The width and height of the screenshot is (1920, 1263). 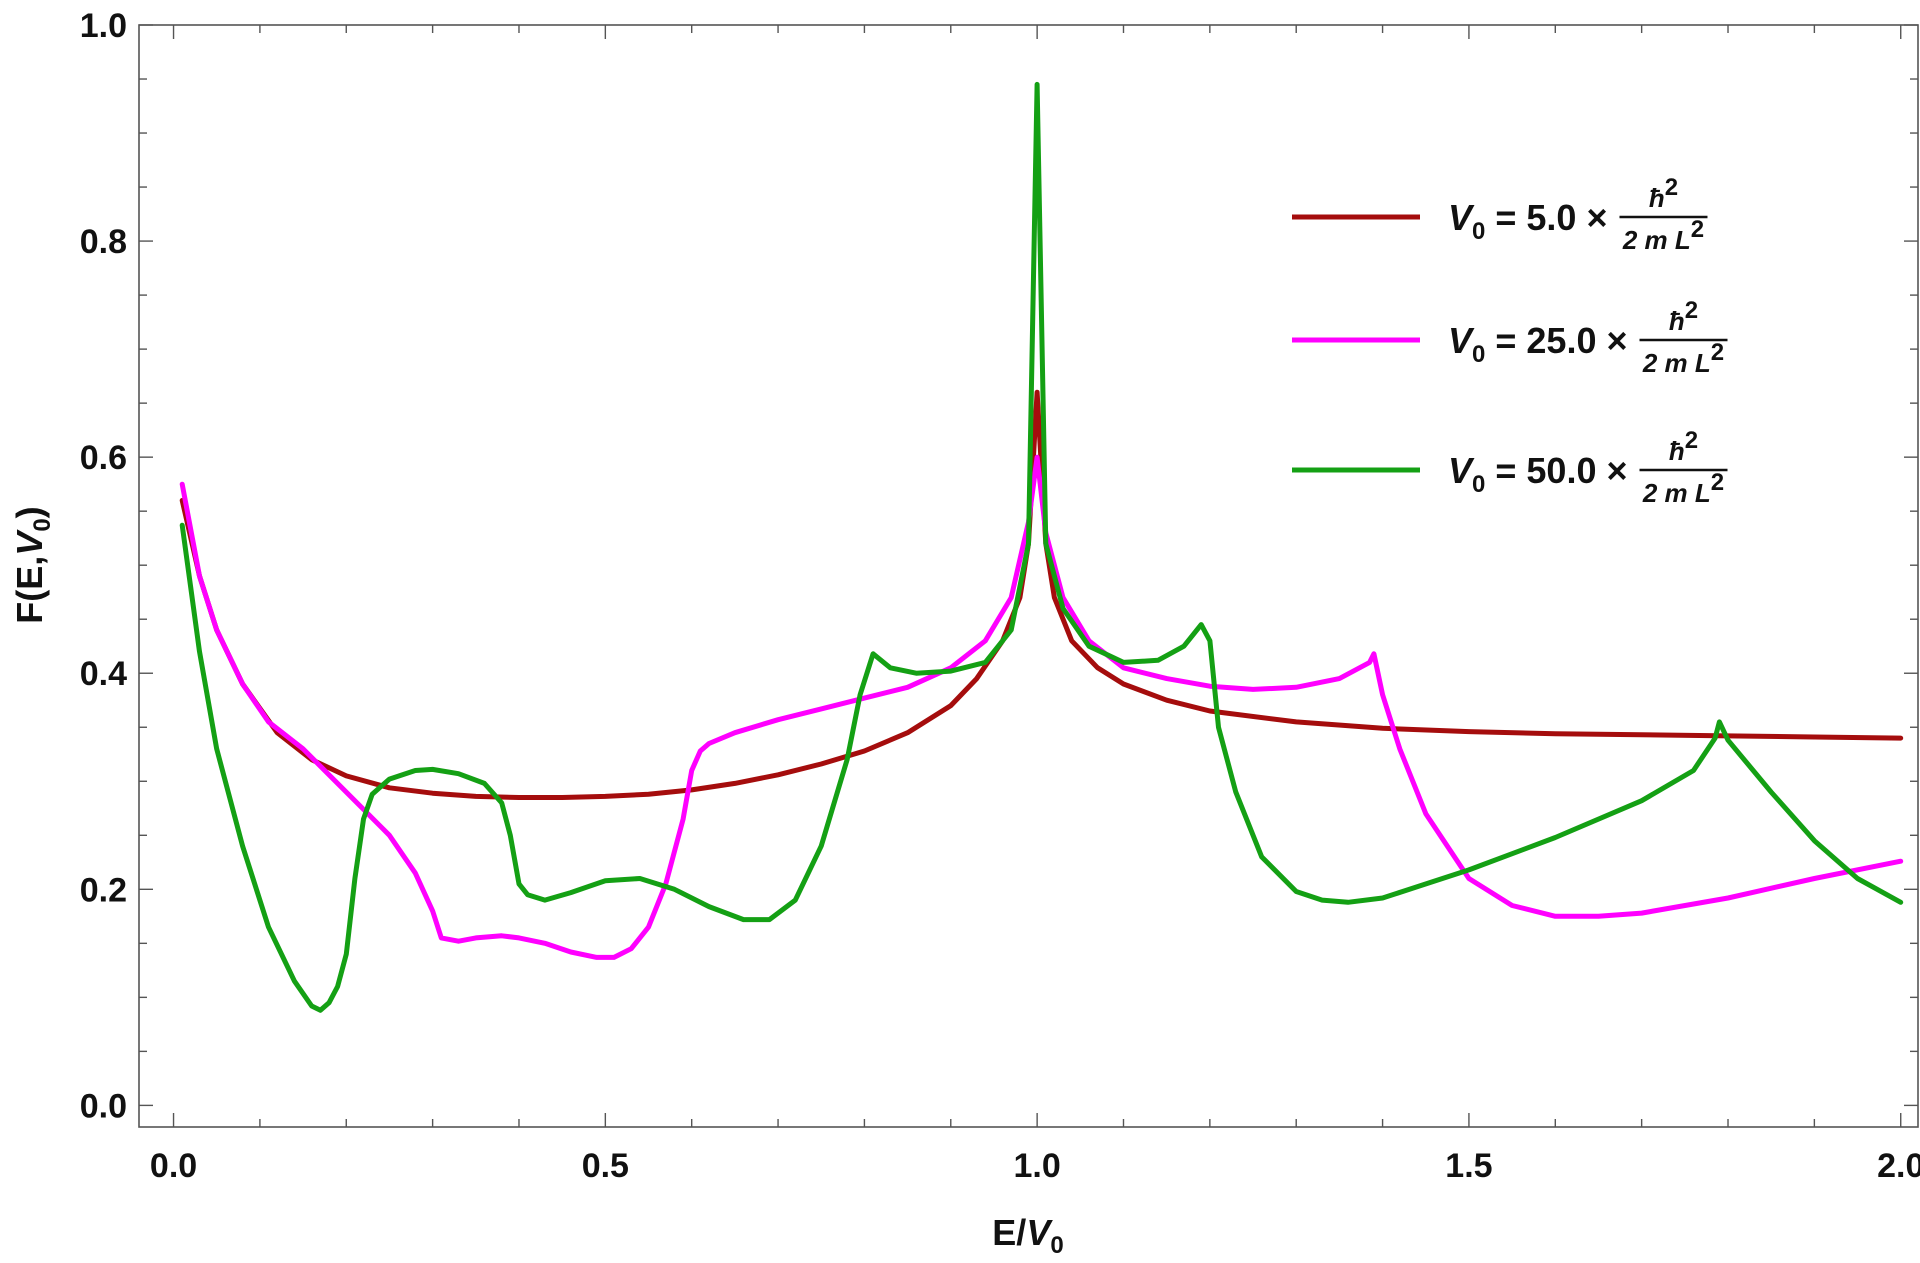 What do you see at coordinates (173, 1166) in the screenshot?
I see `x-tick-label: 0.0` at bounding box center [173, 1166].